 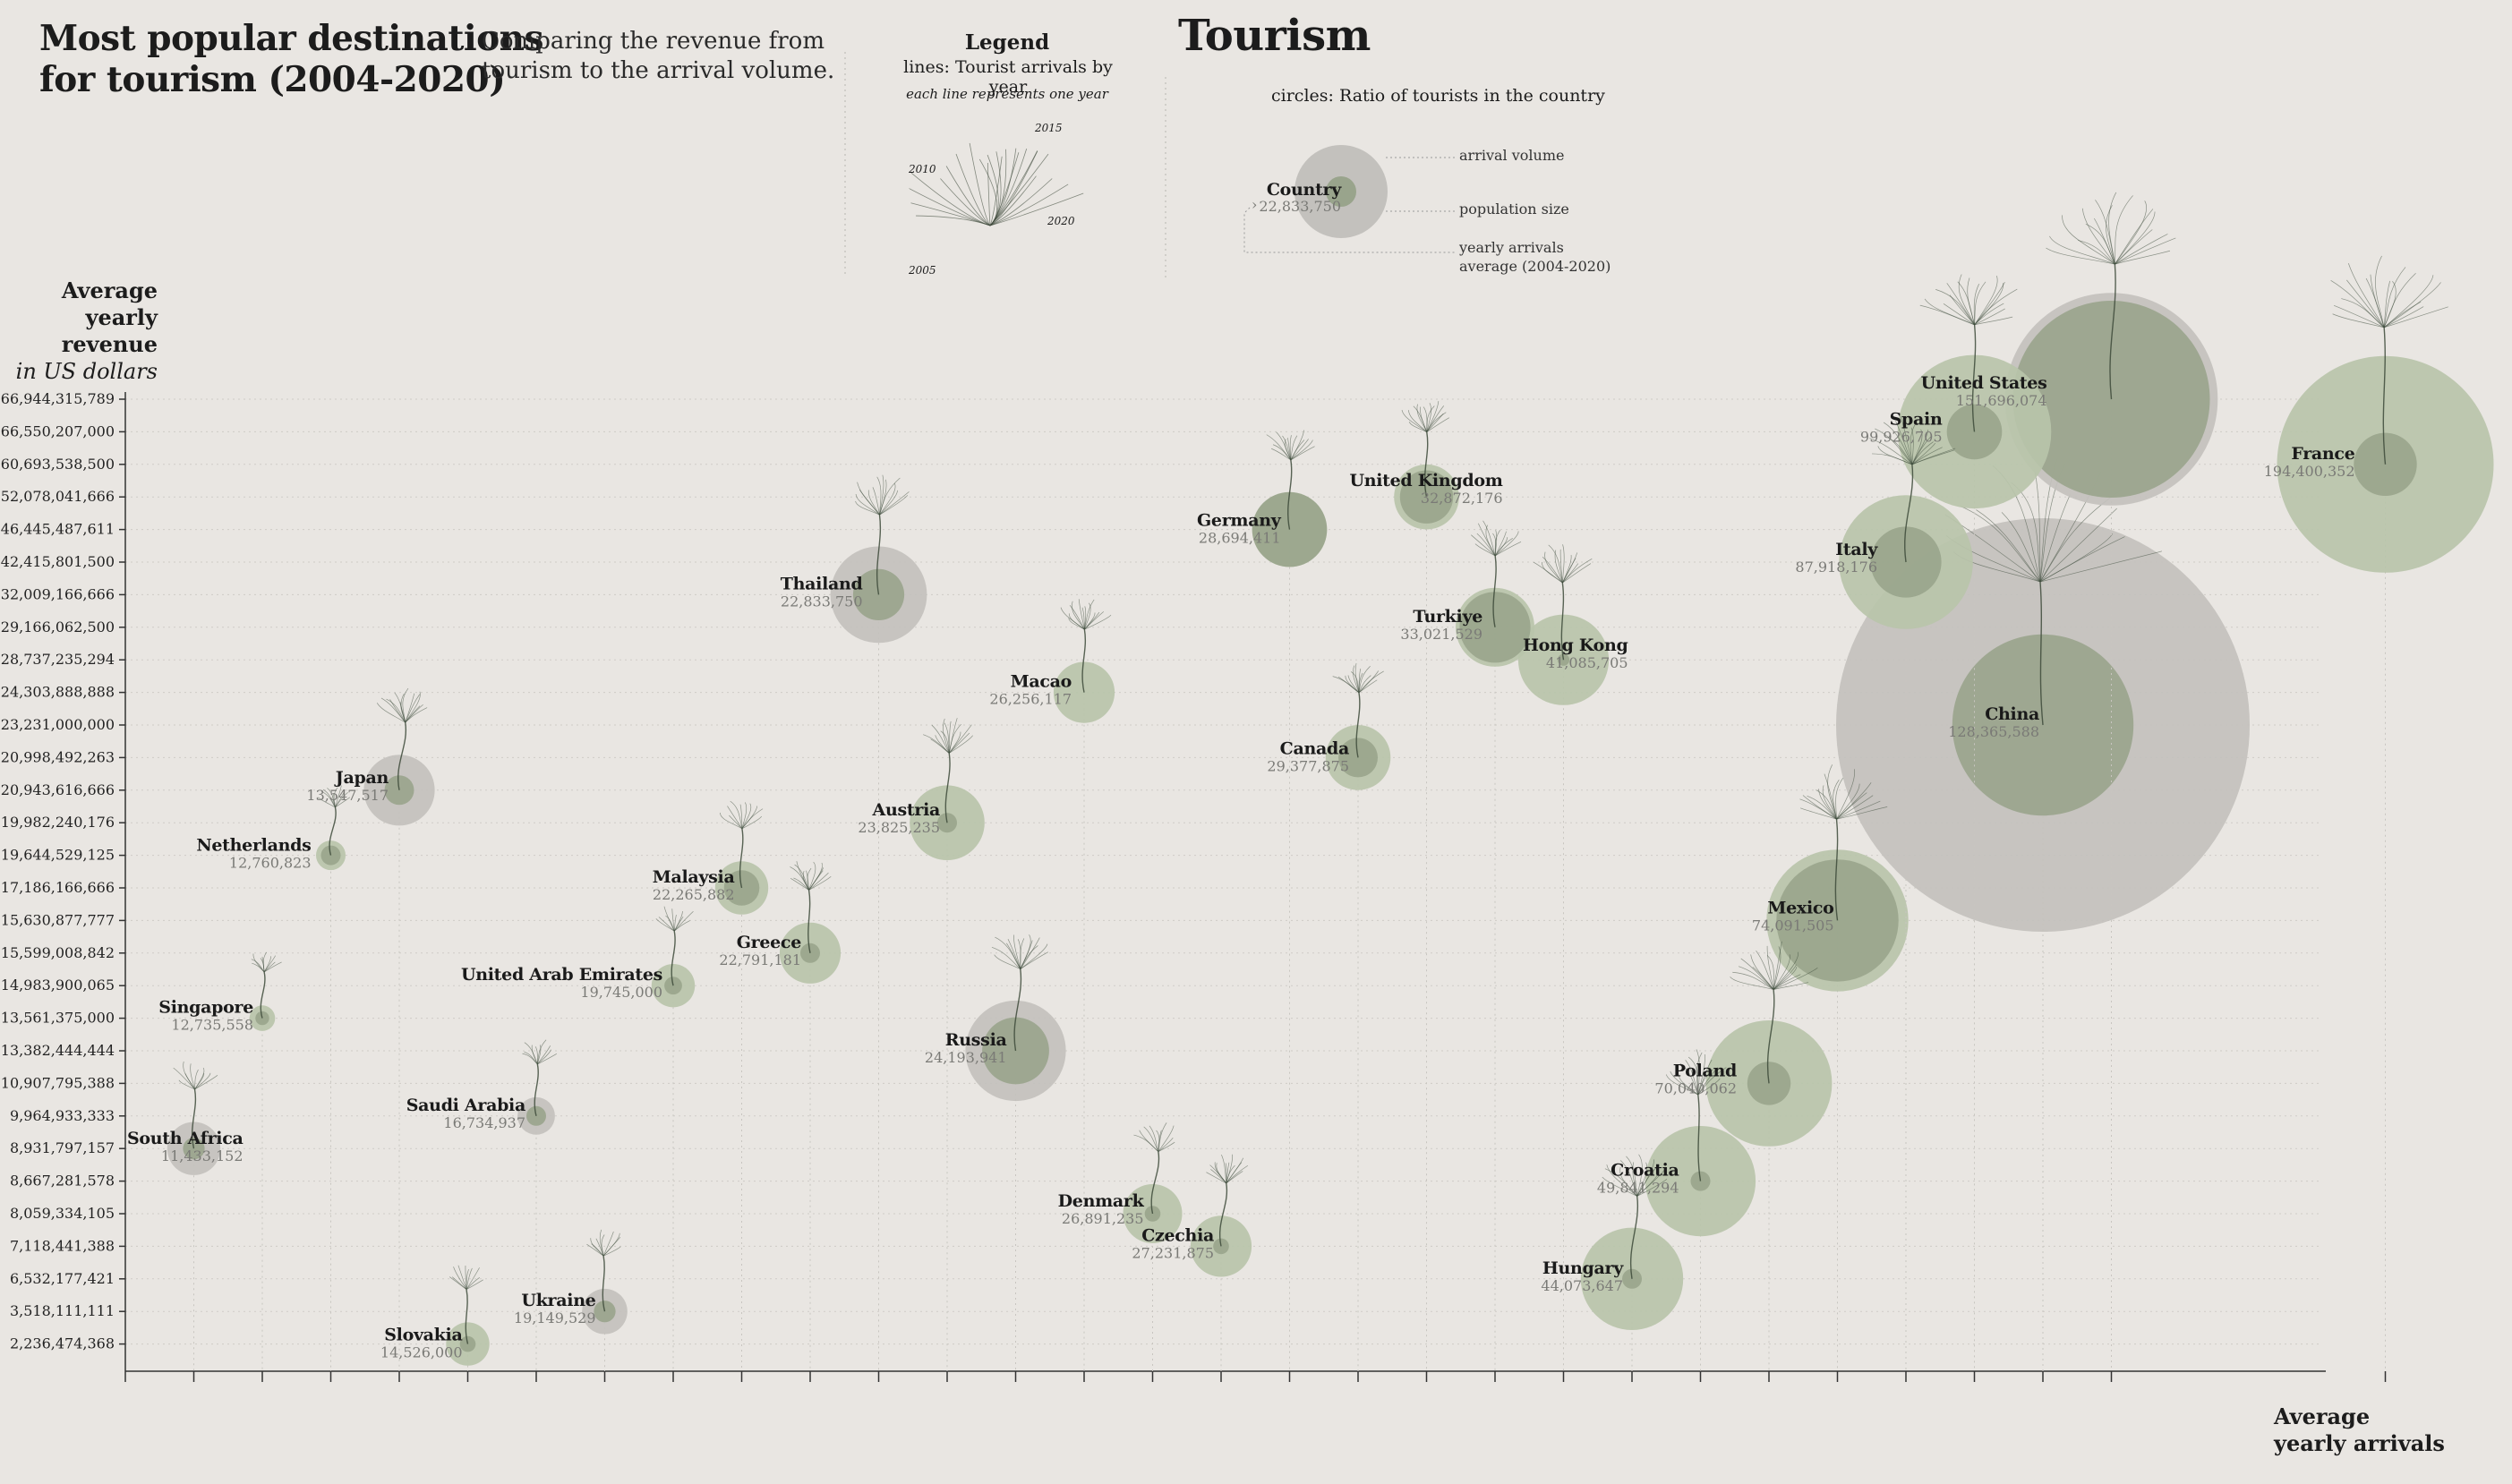 What do you see at coordinates (62, 1181) in the screenshot?
I see `y-tick-label: 8,667,281,578` at bounding box center [62, 1181].